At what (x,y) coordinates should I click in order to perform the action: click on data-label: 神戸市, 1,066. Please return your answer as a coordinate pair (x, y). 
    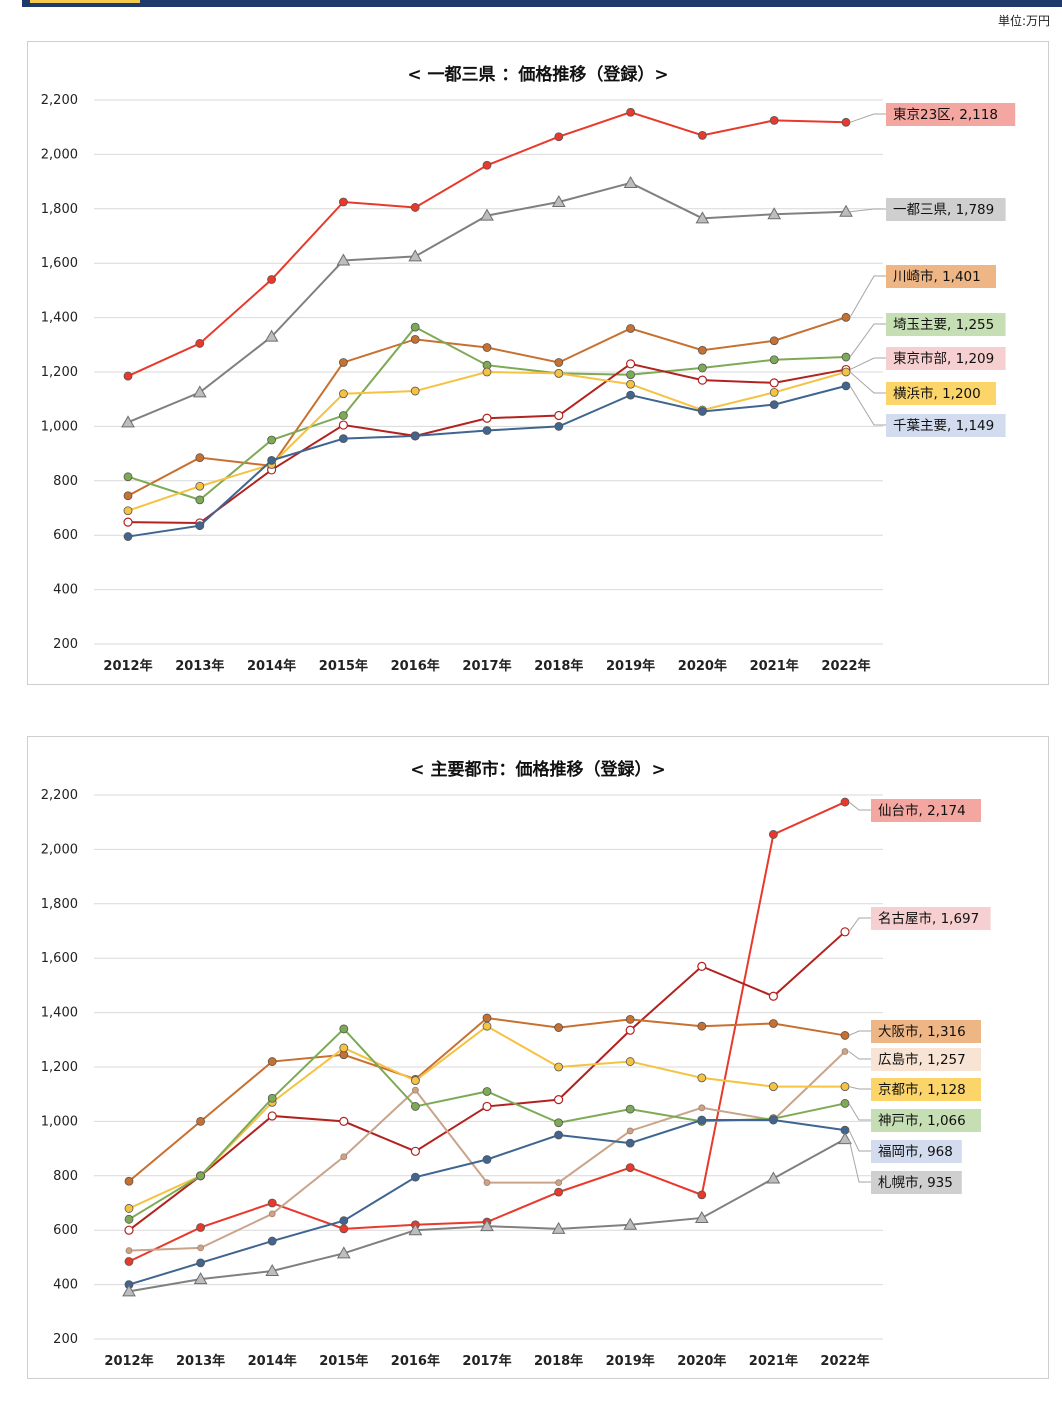
    Looking at the image, I should click on (922, 1120).